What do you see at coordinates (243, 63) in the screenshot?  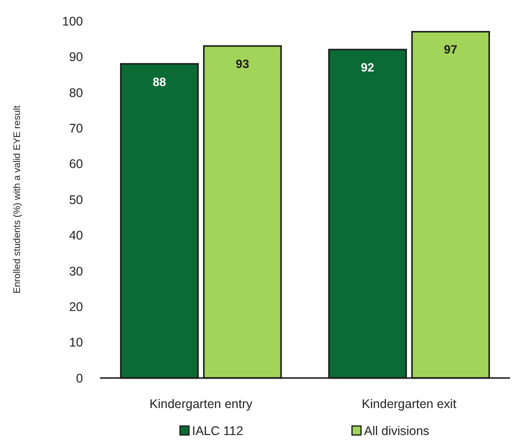 I see `data-label: 93` at bounding box center [243, 63].